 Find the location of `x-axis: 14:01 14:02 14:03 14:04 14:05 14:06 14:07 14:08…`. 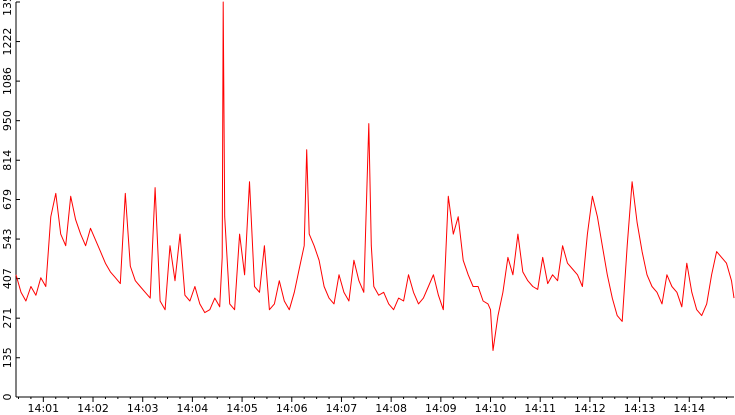

x-axis: 14:01 14:02 14:03 14:04 14:05 14:06 14:07 14:08… is located at coordinates (375, 405).